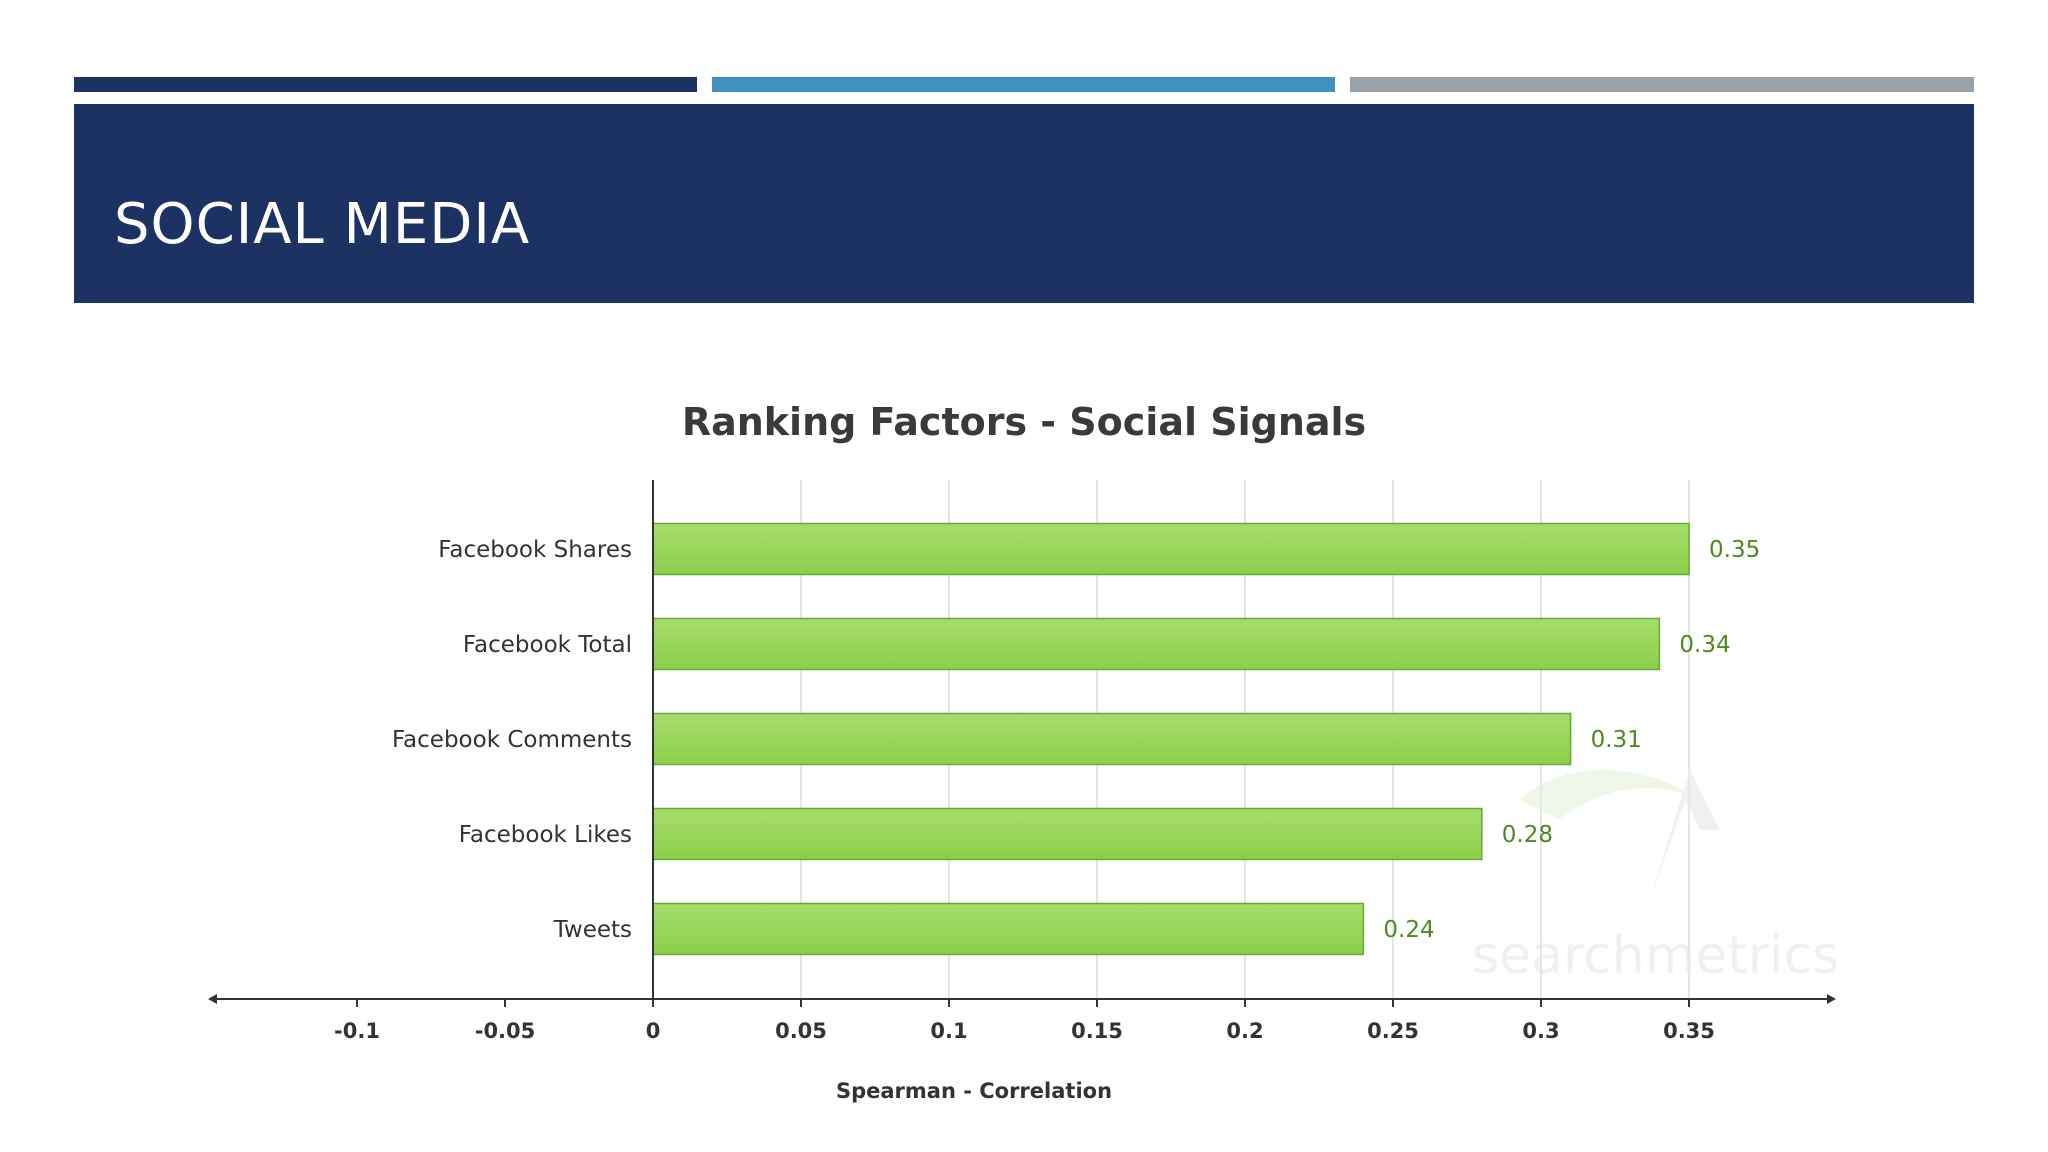 The height and width of the screenshot is (1152, 2048). Describe the element at coordinates (1097, 1031) in the screenshot. I see `x-tick-label: 0.15` at that location.